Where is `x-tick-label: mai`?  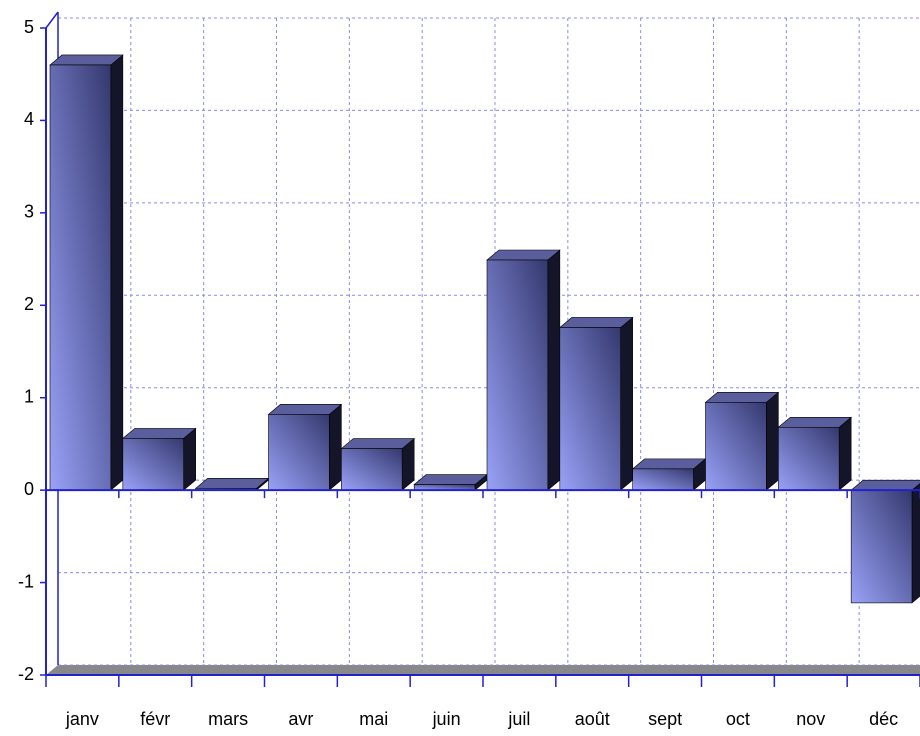
x-tick-label: mai is located at coordinates (373, 719).